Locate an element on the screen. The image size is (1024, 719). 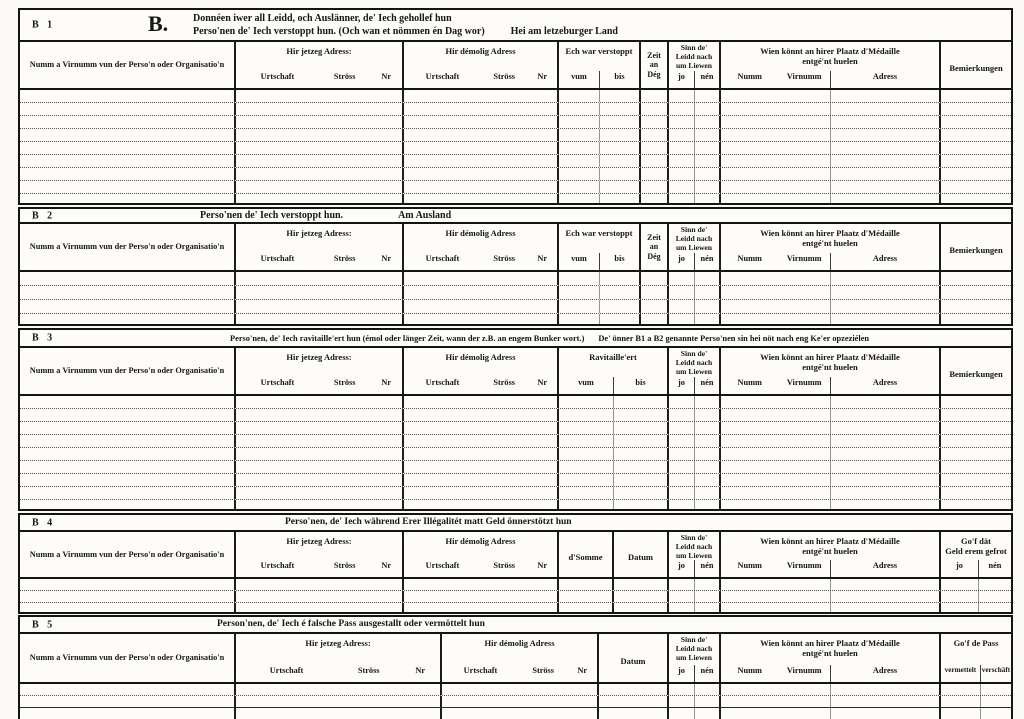
body-row is located at coordinates (515, 135).